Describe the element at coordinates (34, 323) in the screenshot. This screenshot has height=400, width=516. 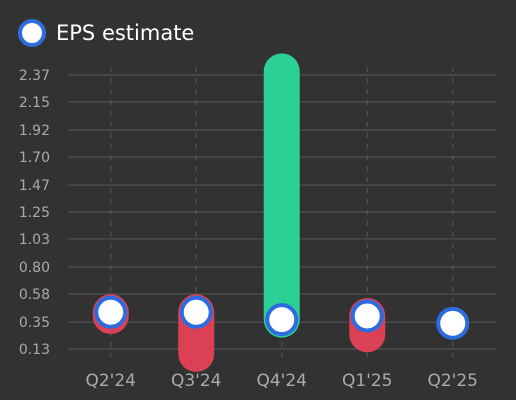
I see `y-tick-label: 0.35` at that location.